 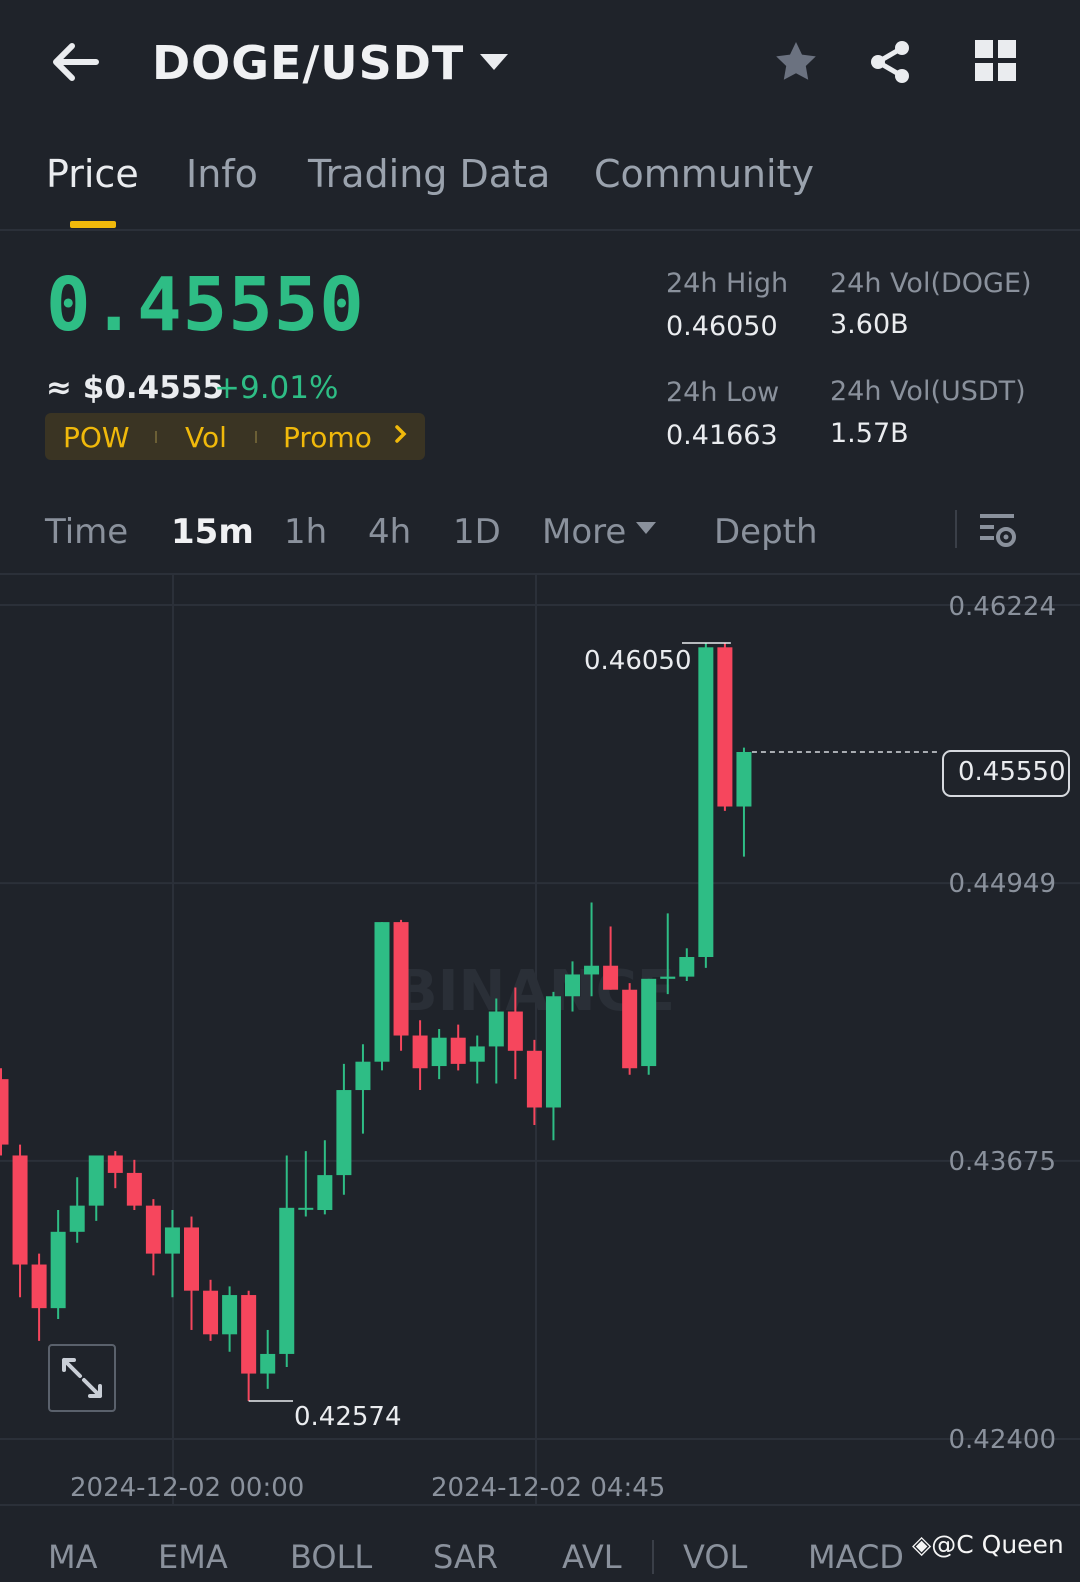 What do you see at coordinates (92, 174) in the screenshot?
I see `tab-price: Price` at bounding box center [92, 174].